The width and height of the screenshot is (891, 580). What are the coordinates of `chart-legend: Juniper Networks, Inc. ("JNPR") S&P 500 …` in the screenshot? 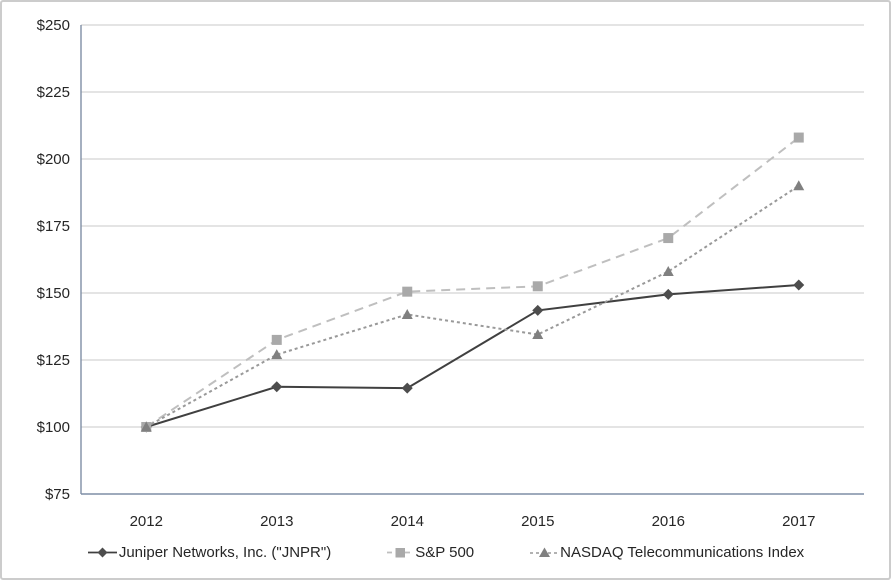 It's located at (445, 552).